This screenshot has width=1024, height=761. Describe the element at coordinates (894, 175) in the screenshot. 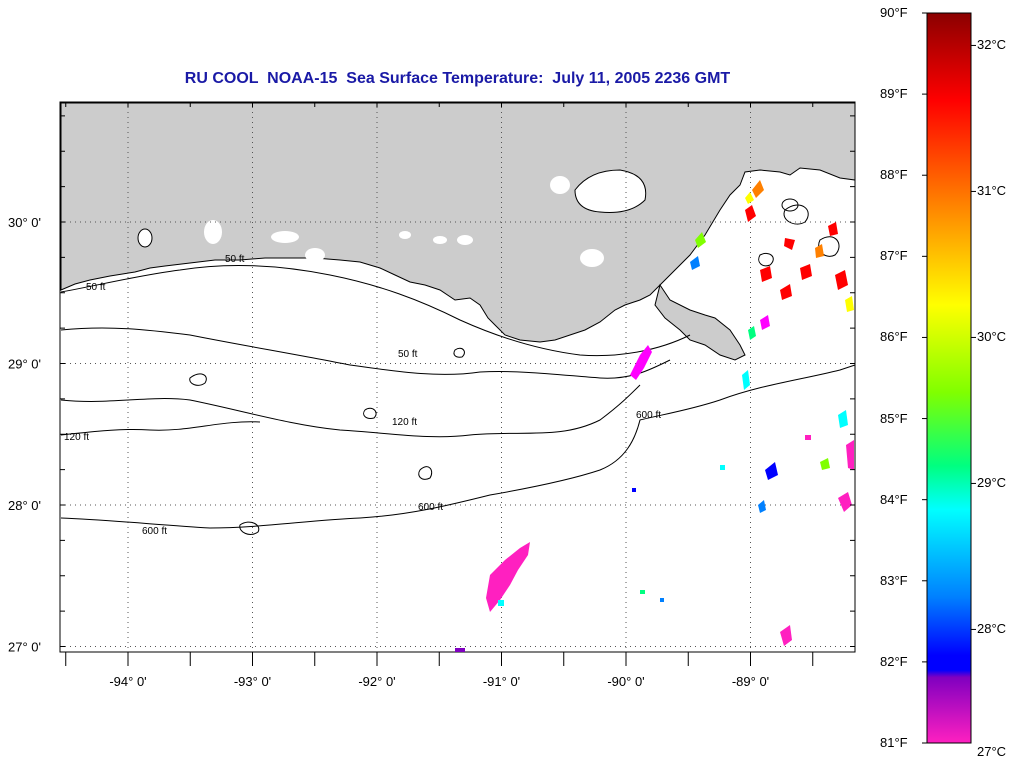

I see `fahrenheit-label: 88°F` at that location.